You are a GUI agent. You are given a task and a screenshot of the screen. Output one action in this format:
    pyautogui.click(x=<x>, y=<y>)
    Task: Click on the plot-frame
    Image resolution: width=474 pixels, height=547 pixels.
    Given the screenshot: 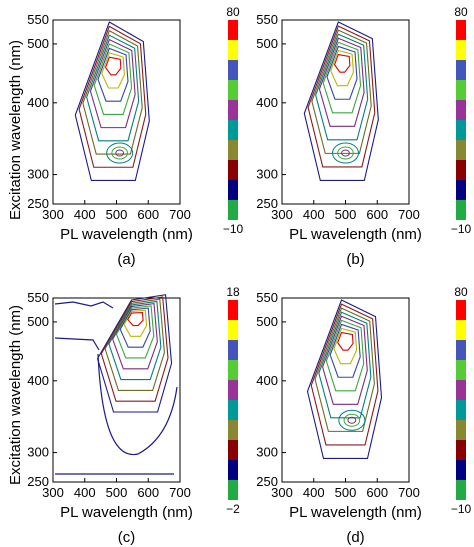 What is the action you would take?
    pyautogui.click(x=345, y=112)
    